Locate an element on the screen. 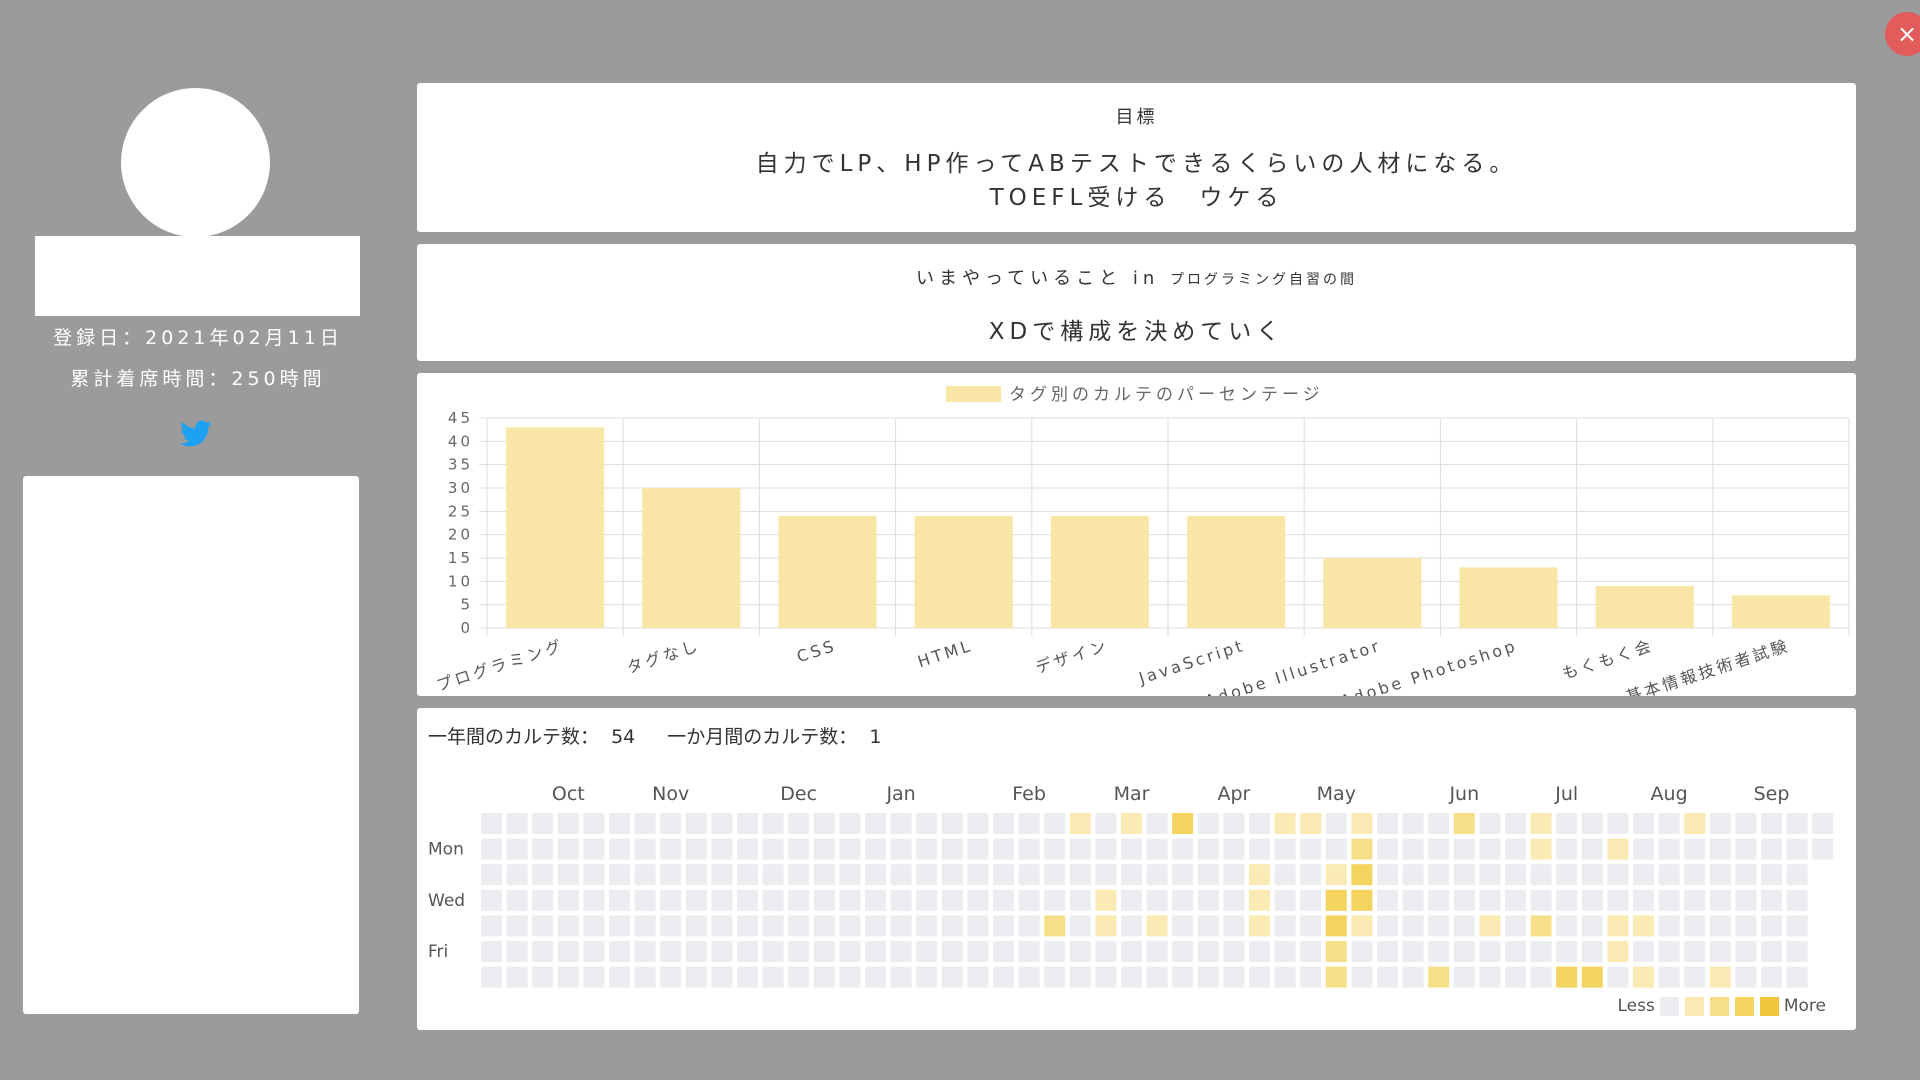  twitter-icon is located at coordinates (196, 434).